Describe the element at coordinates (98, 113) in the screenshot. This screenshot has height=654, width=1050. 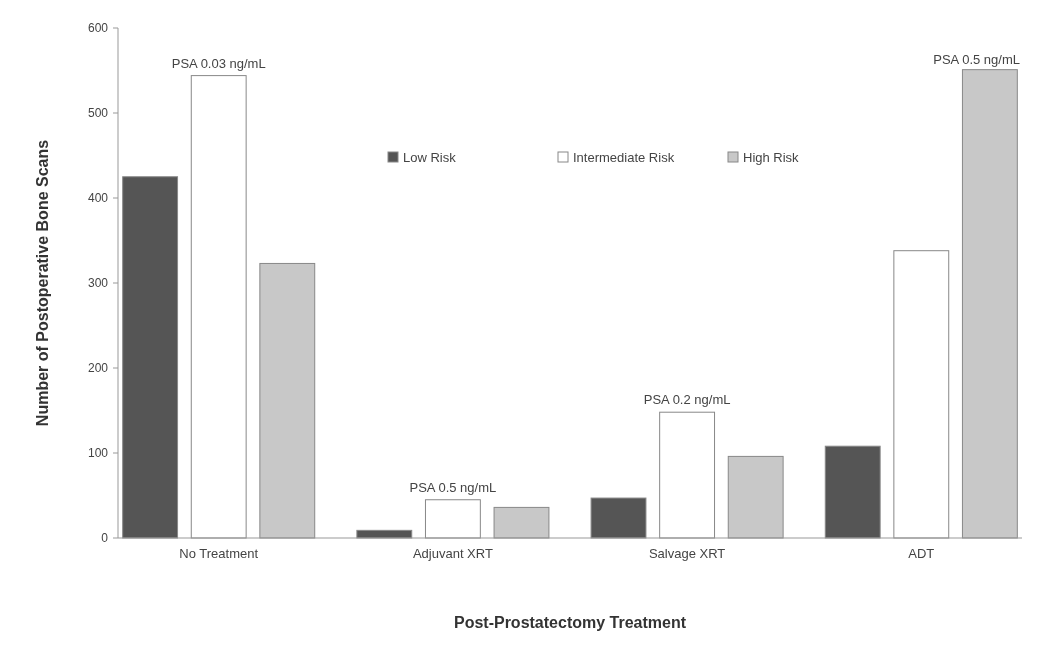
I see `y-tick-label: 500` at that location.